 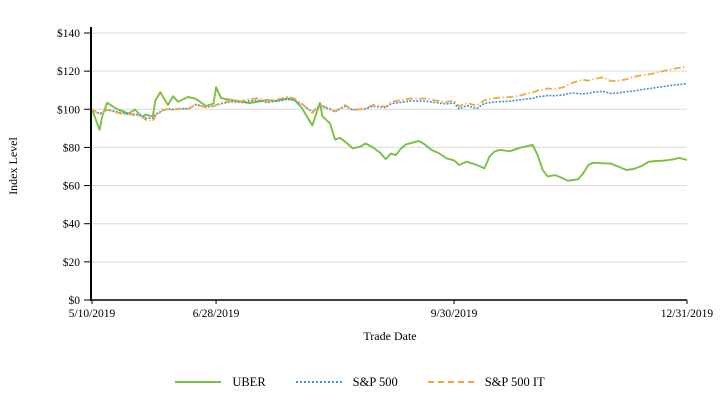 I want to click on uber-line-swatch, so click(x=198, y=382).